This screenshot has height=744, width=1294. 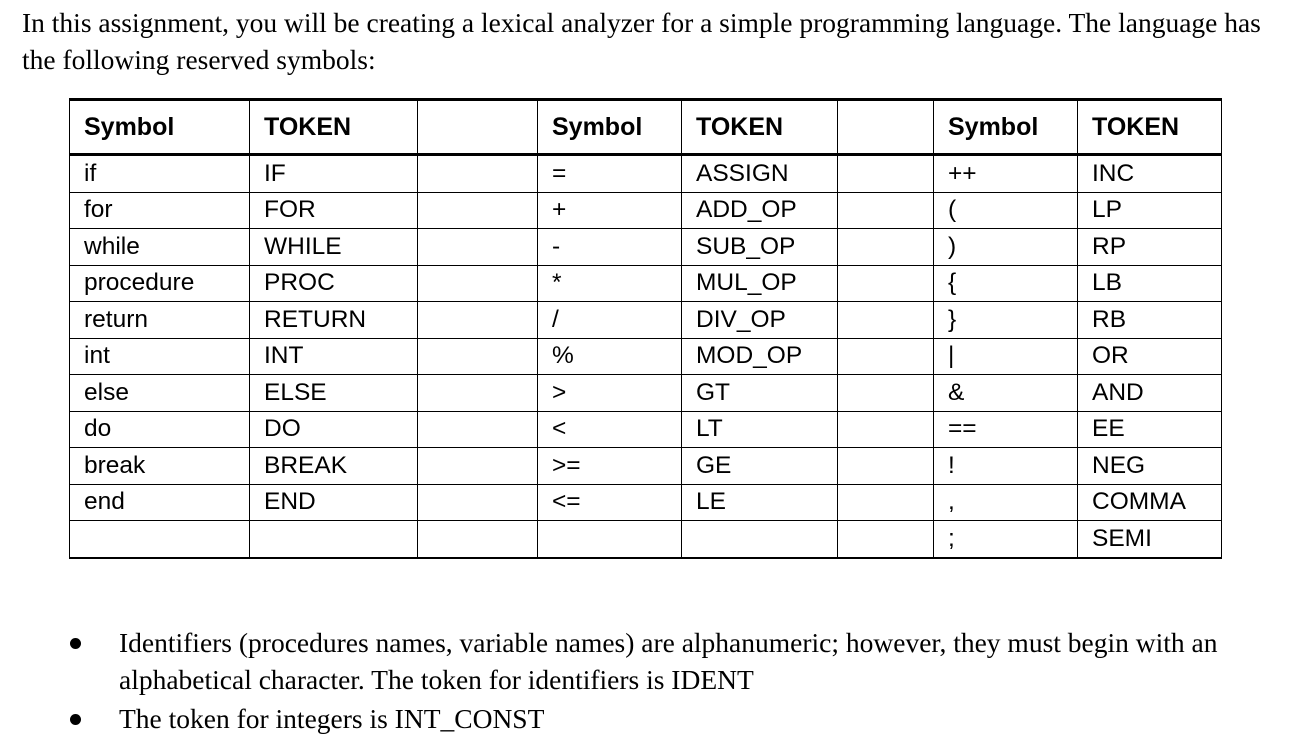 What do you see at coordinates (159, 210) in the screenshot?
I see `symbol-cell: for` at bounding box center [159, 210].